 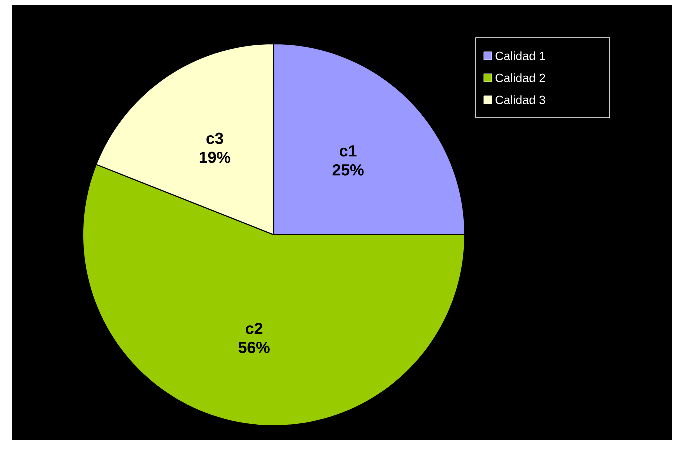 What do you see at coordinates (215, 158) in the screenshot?
I see `data-label: 19%` at bounding box center [215, 158].